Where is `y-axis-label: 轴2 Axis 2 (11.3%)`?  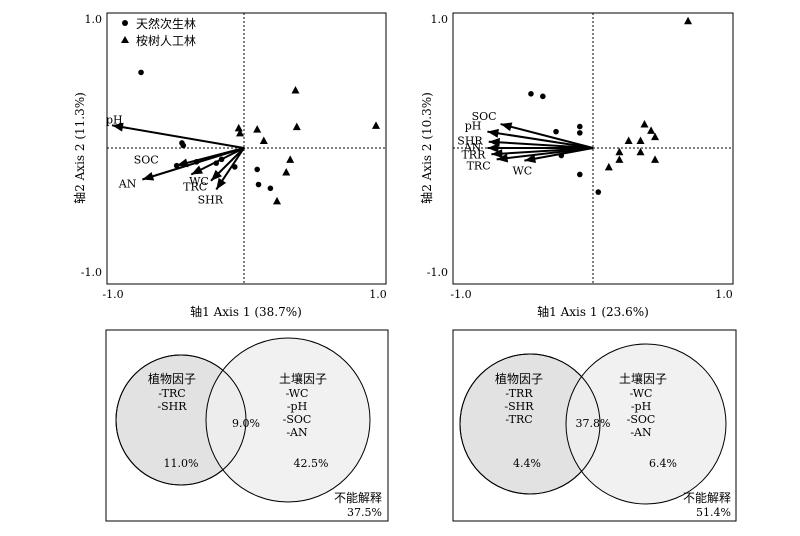 y-axis-label: 轴2 Axis 2 (11.3%) is located at coordinates (79, 148).